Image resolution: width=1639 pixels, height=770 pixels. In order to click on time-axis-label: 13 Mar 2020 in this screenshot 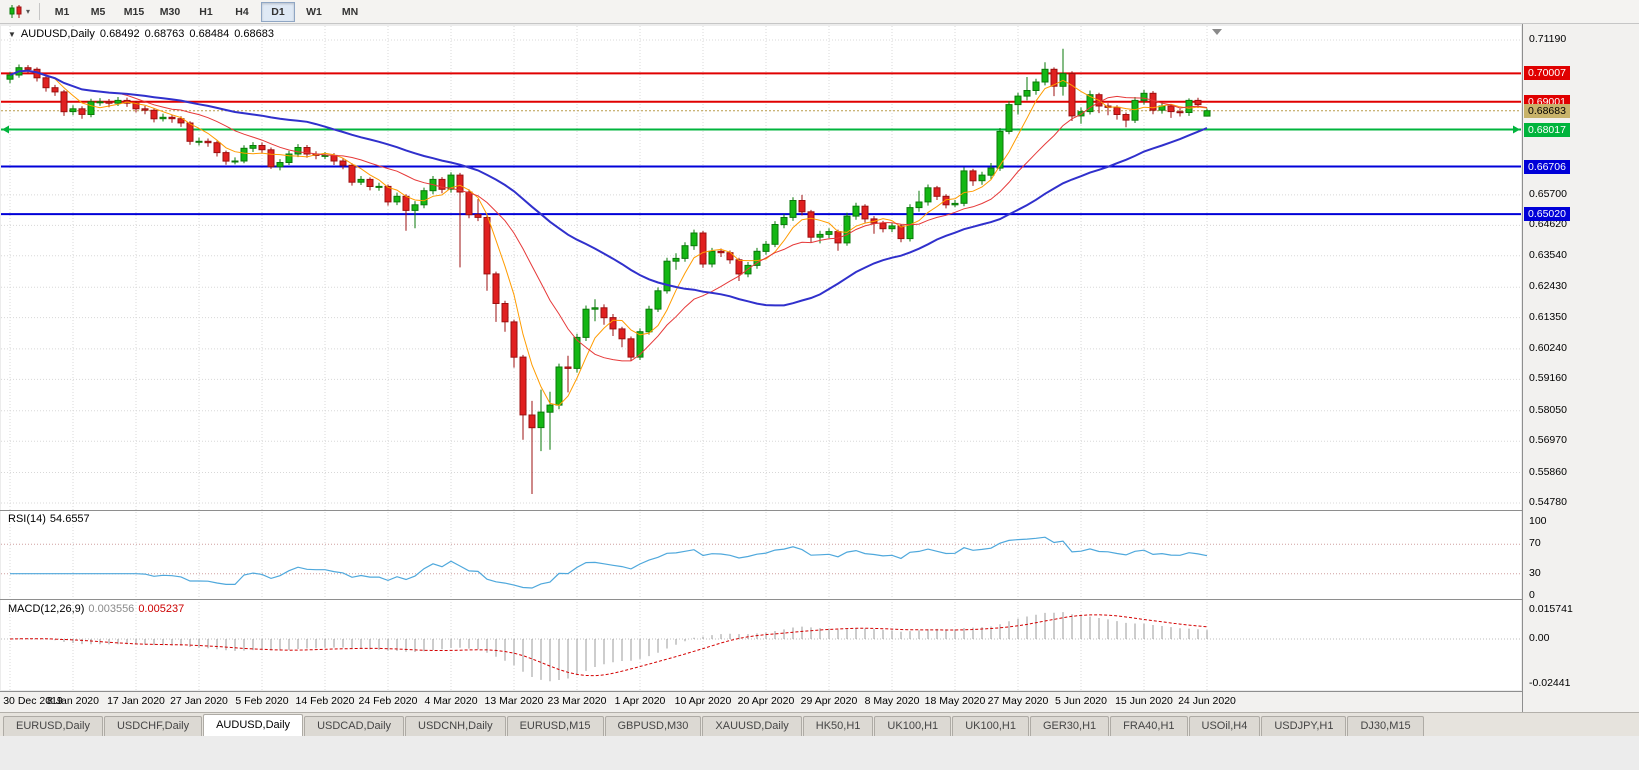, I will do `click(514, 701)`.